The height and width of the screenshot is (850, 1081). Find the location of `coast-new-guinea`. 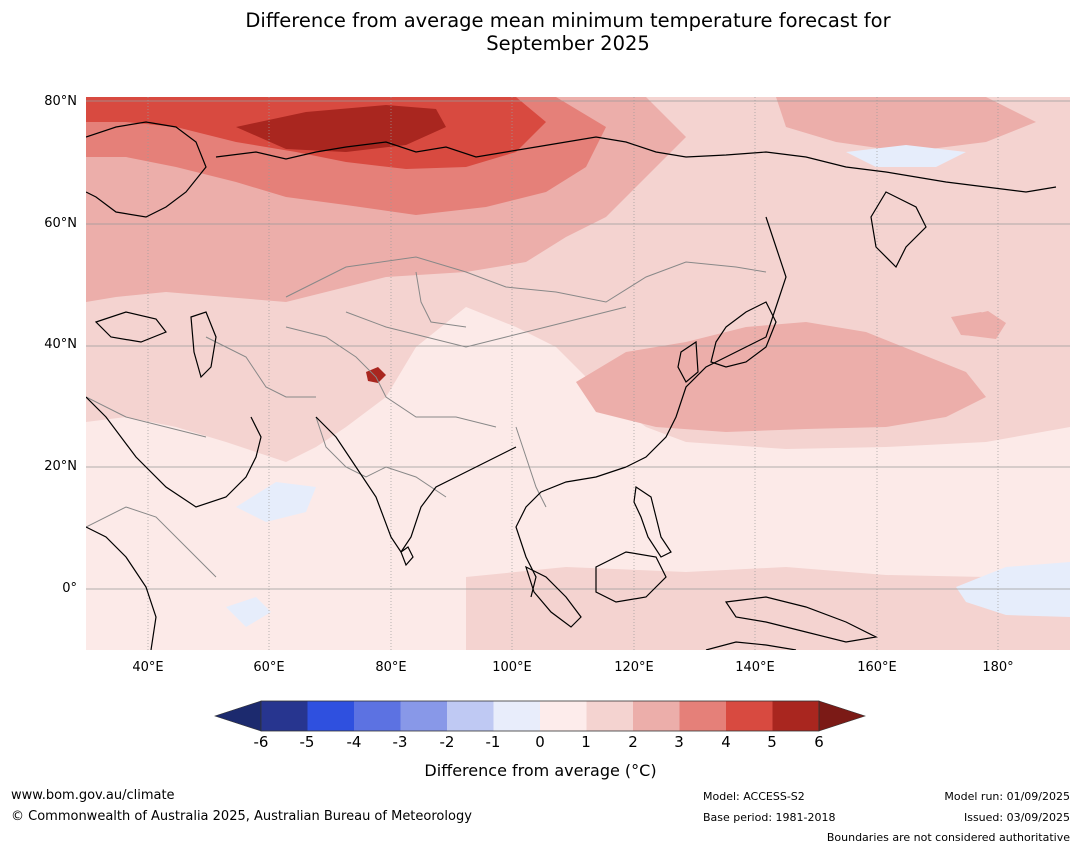

coast-new-guinea is located at coordinates (801, 619).